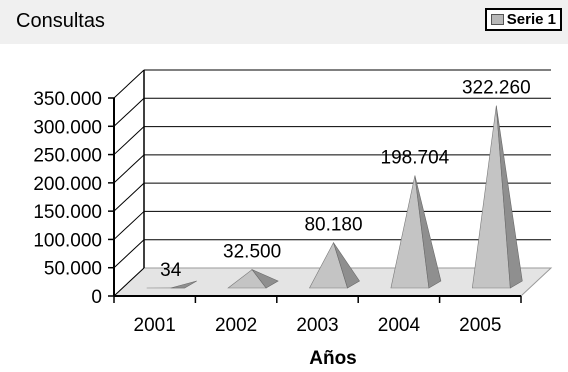 Image resolution: width=568 pixels, height=372 pixels. Describe the element at coordinates (497, 19) in the screenshot. I see `legend-swatch` at that location.